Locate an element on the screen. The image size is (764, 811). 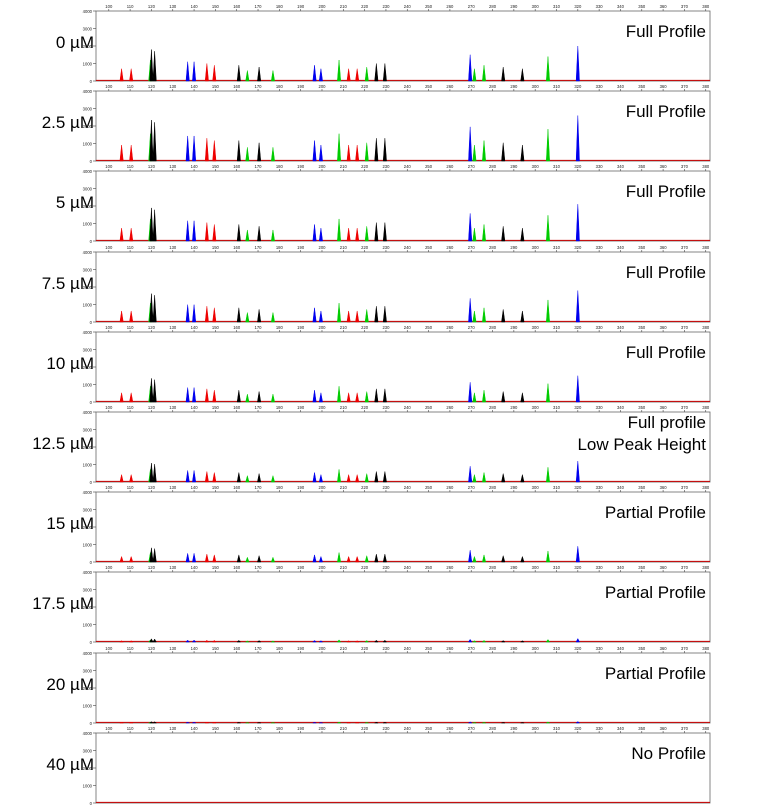
concentration-label: 2.5 µM is located at coordinates (47, 123).